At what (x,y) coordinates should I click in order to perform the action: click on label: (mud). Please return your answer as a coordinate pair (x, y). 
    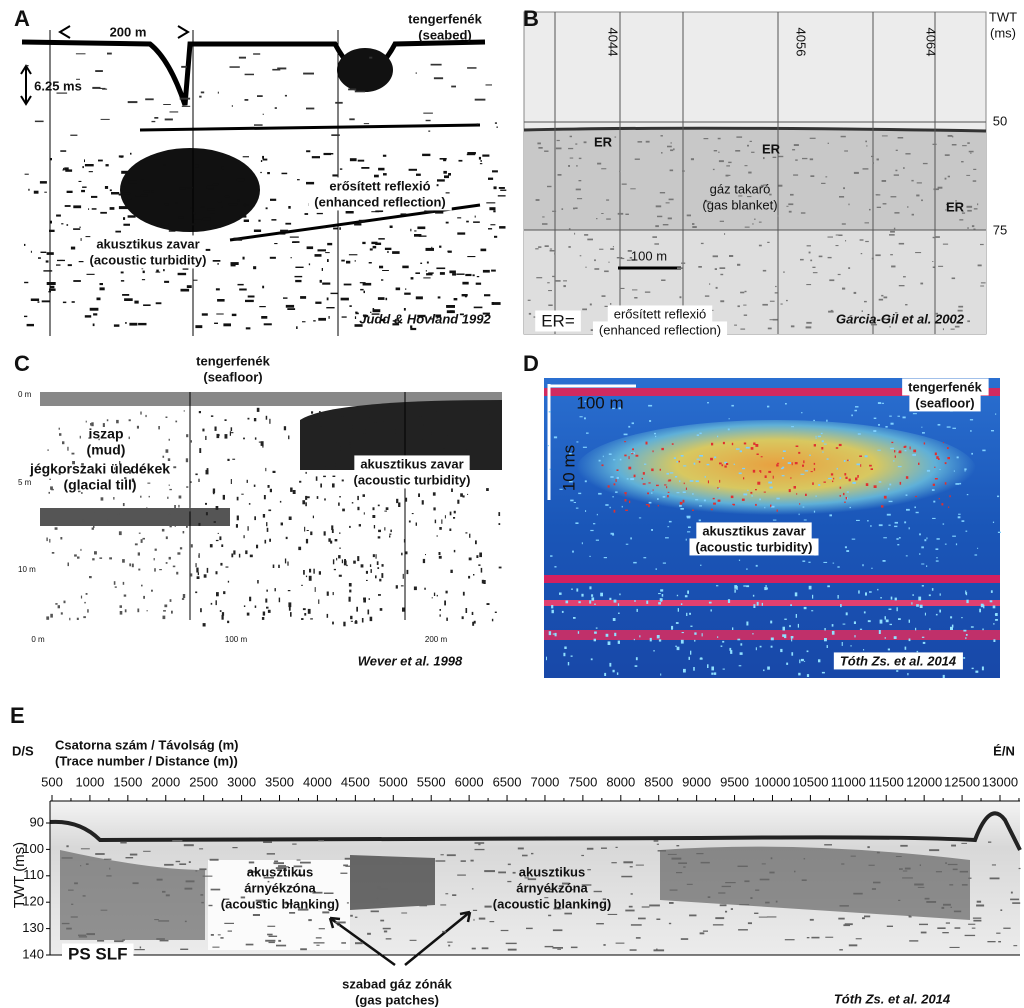
    Looking at the image, I should click on (106, 450).